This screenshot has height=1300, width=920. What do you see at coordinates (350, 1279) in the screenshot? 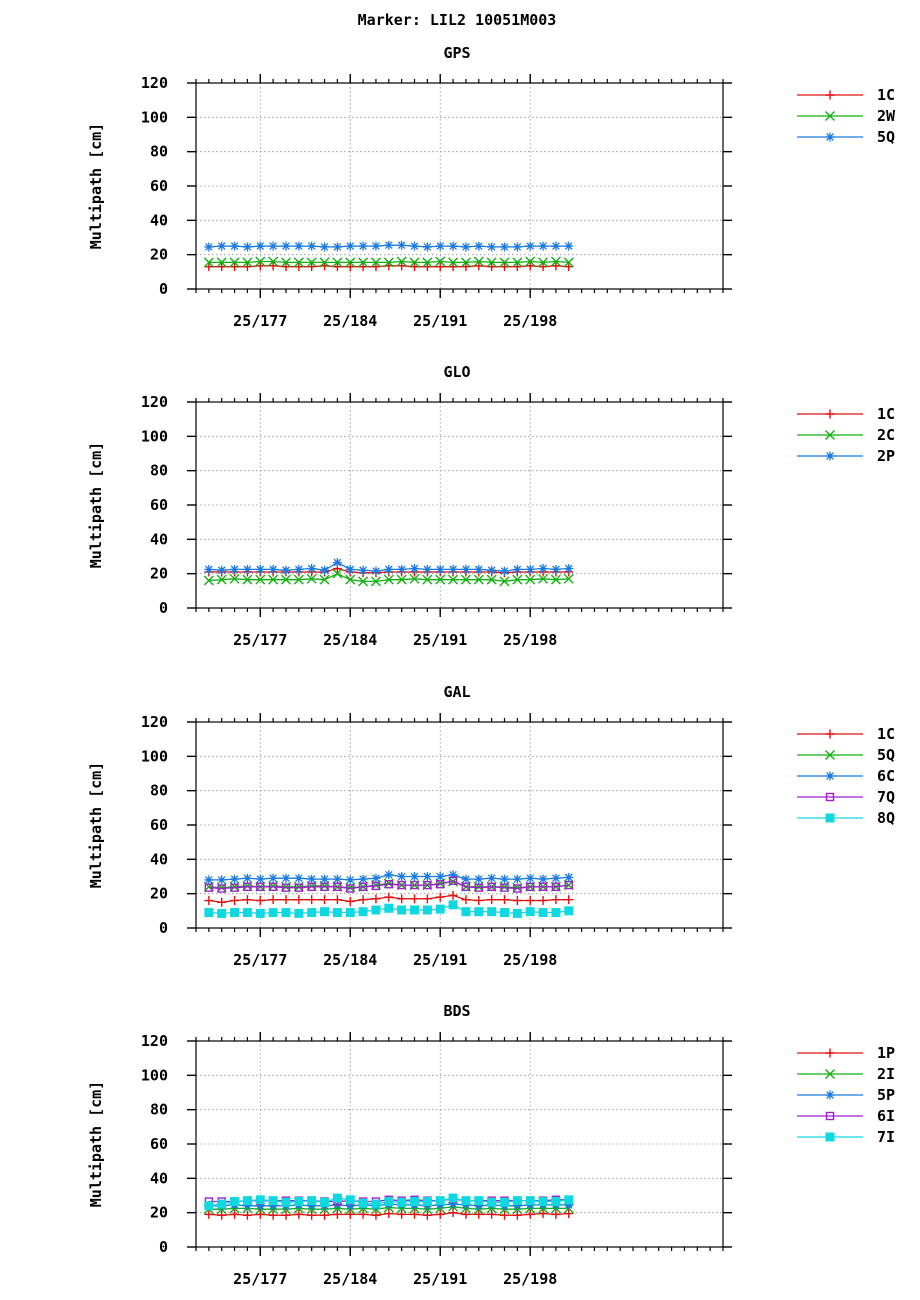
I see `x-tick-label: 25/184` at bounding box center [350, 1279].